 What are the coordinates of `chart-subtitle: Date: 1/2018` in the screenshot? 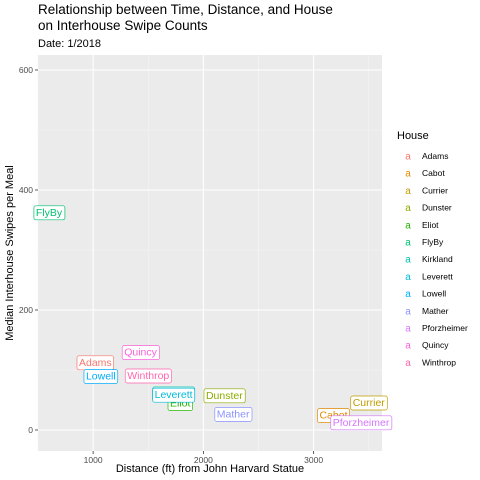 It's located at (69, 44).